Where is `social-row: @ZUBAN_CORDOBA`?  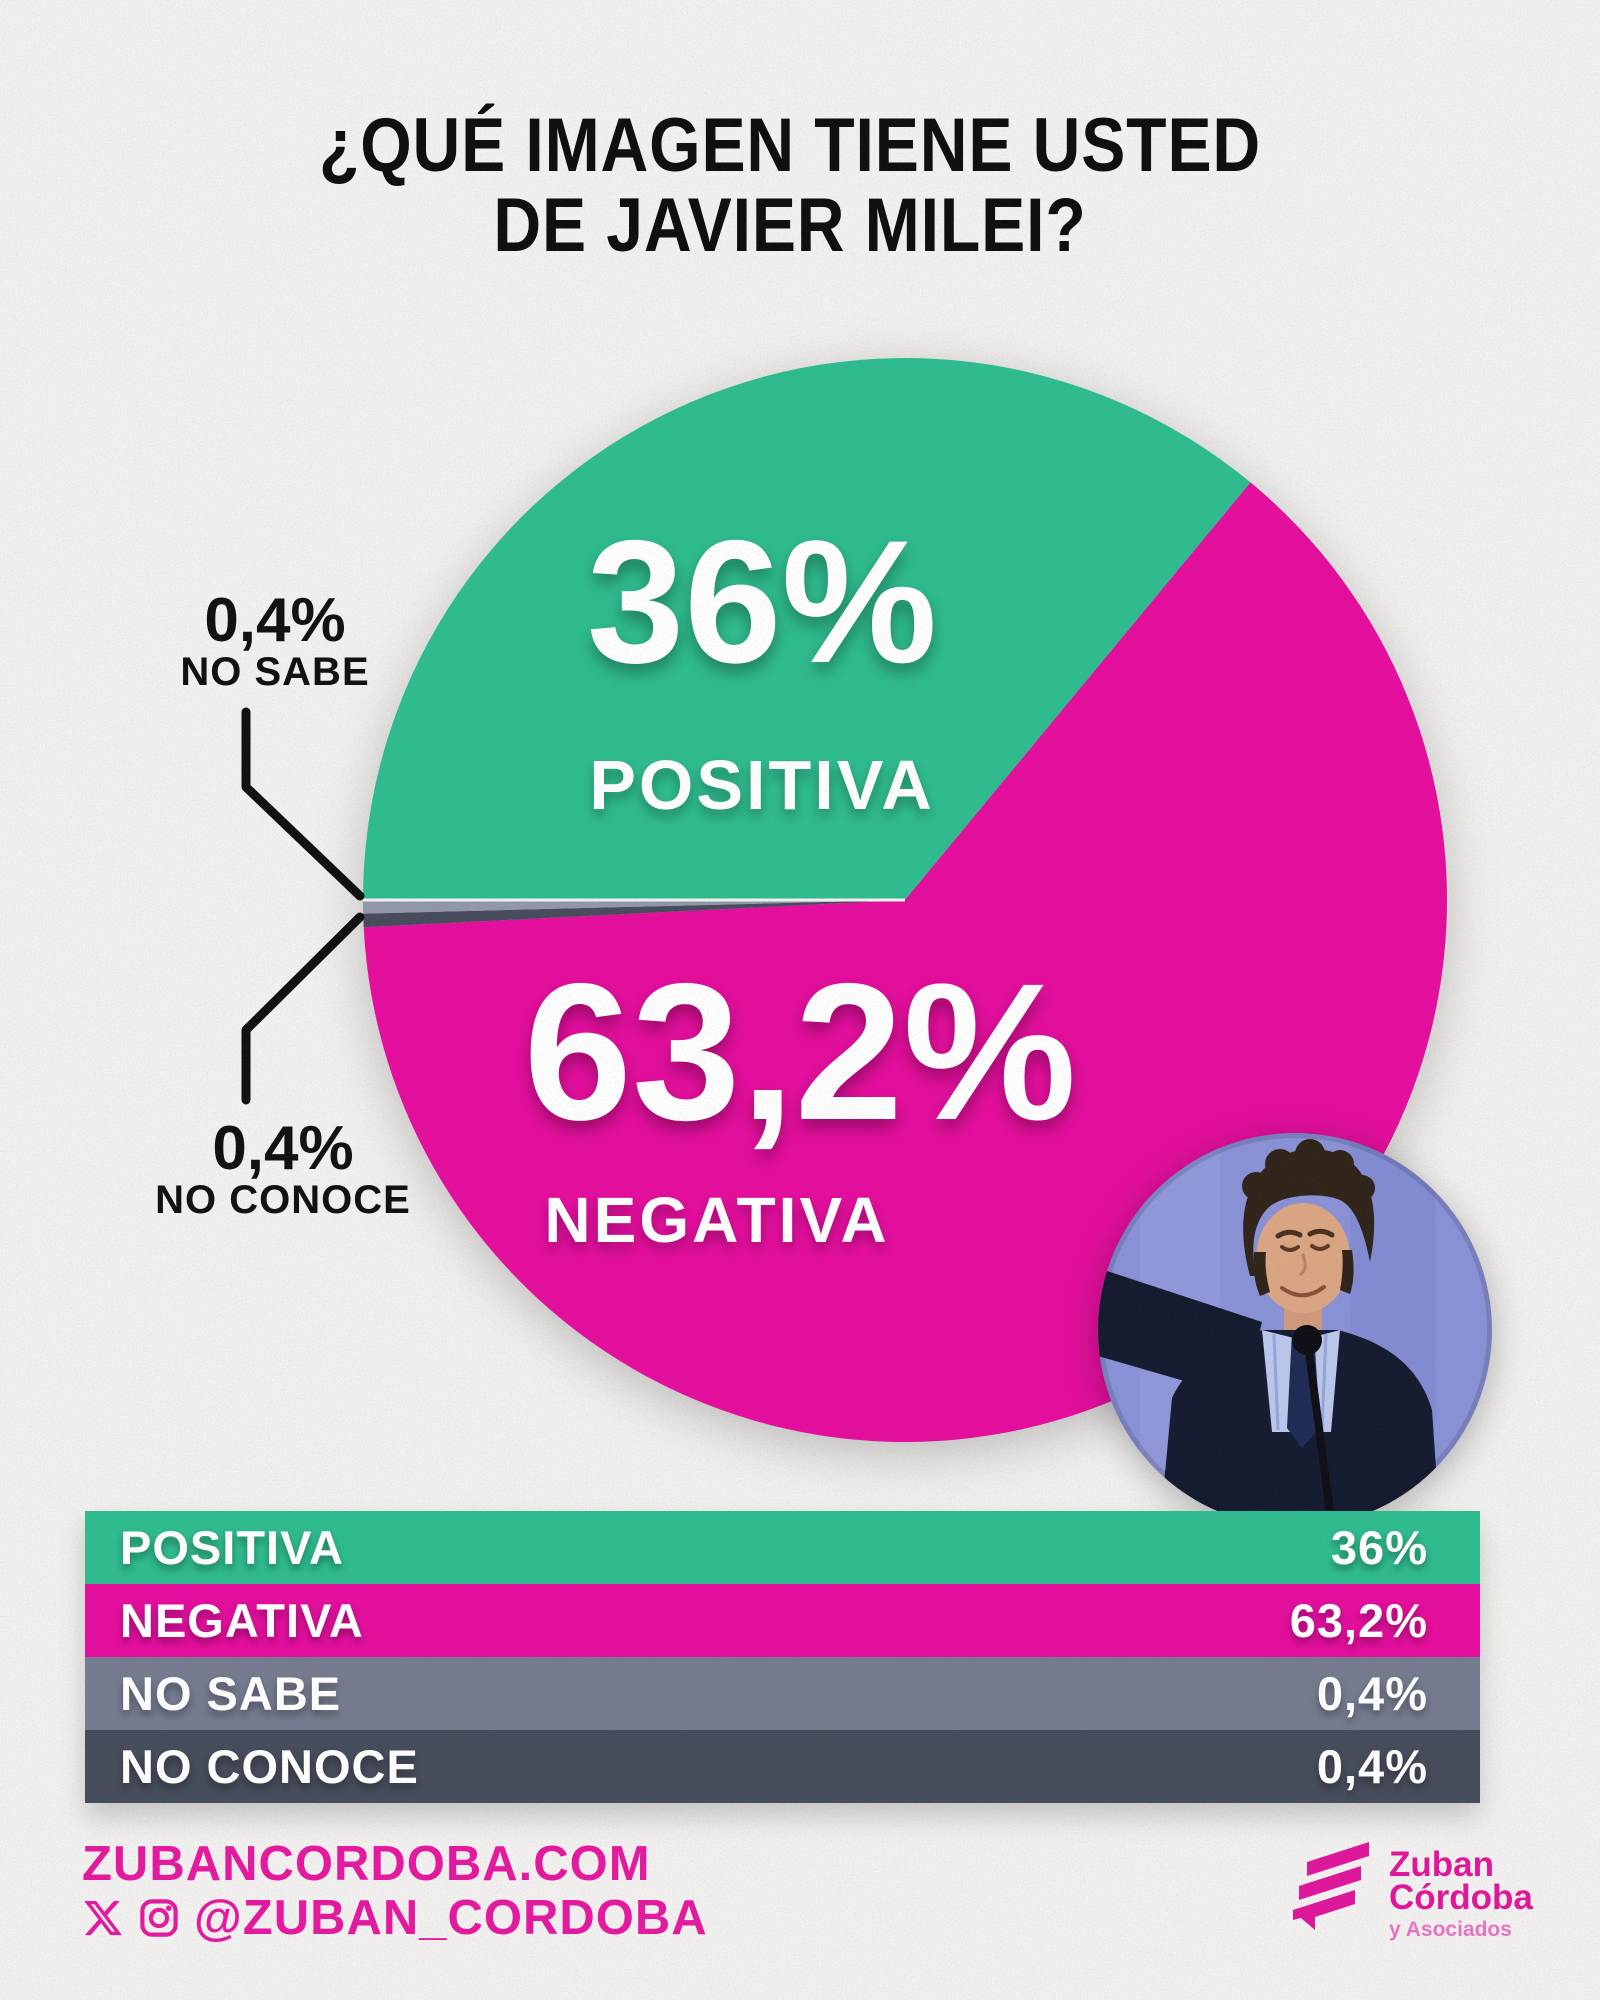
social-row: @ZUBAN_CORDOBA is located at coordinates (395, 1918).